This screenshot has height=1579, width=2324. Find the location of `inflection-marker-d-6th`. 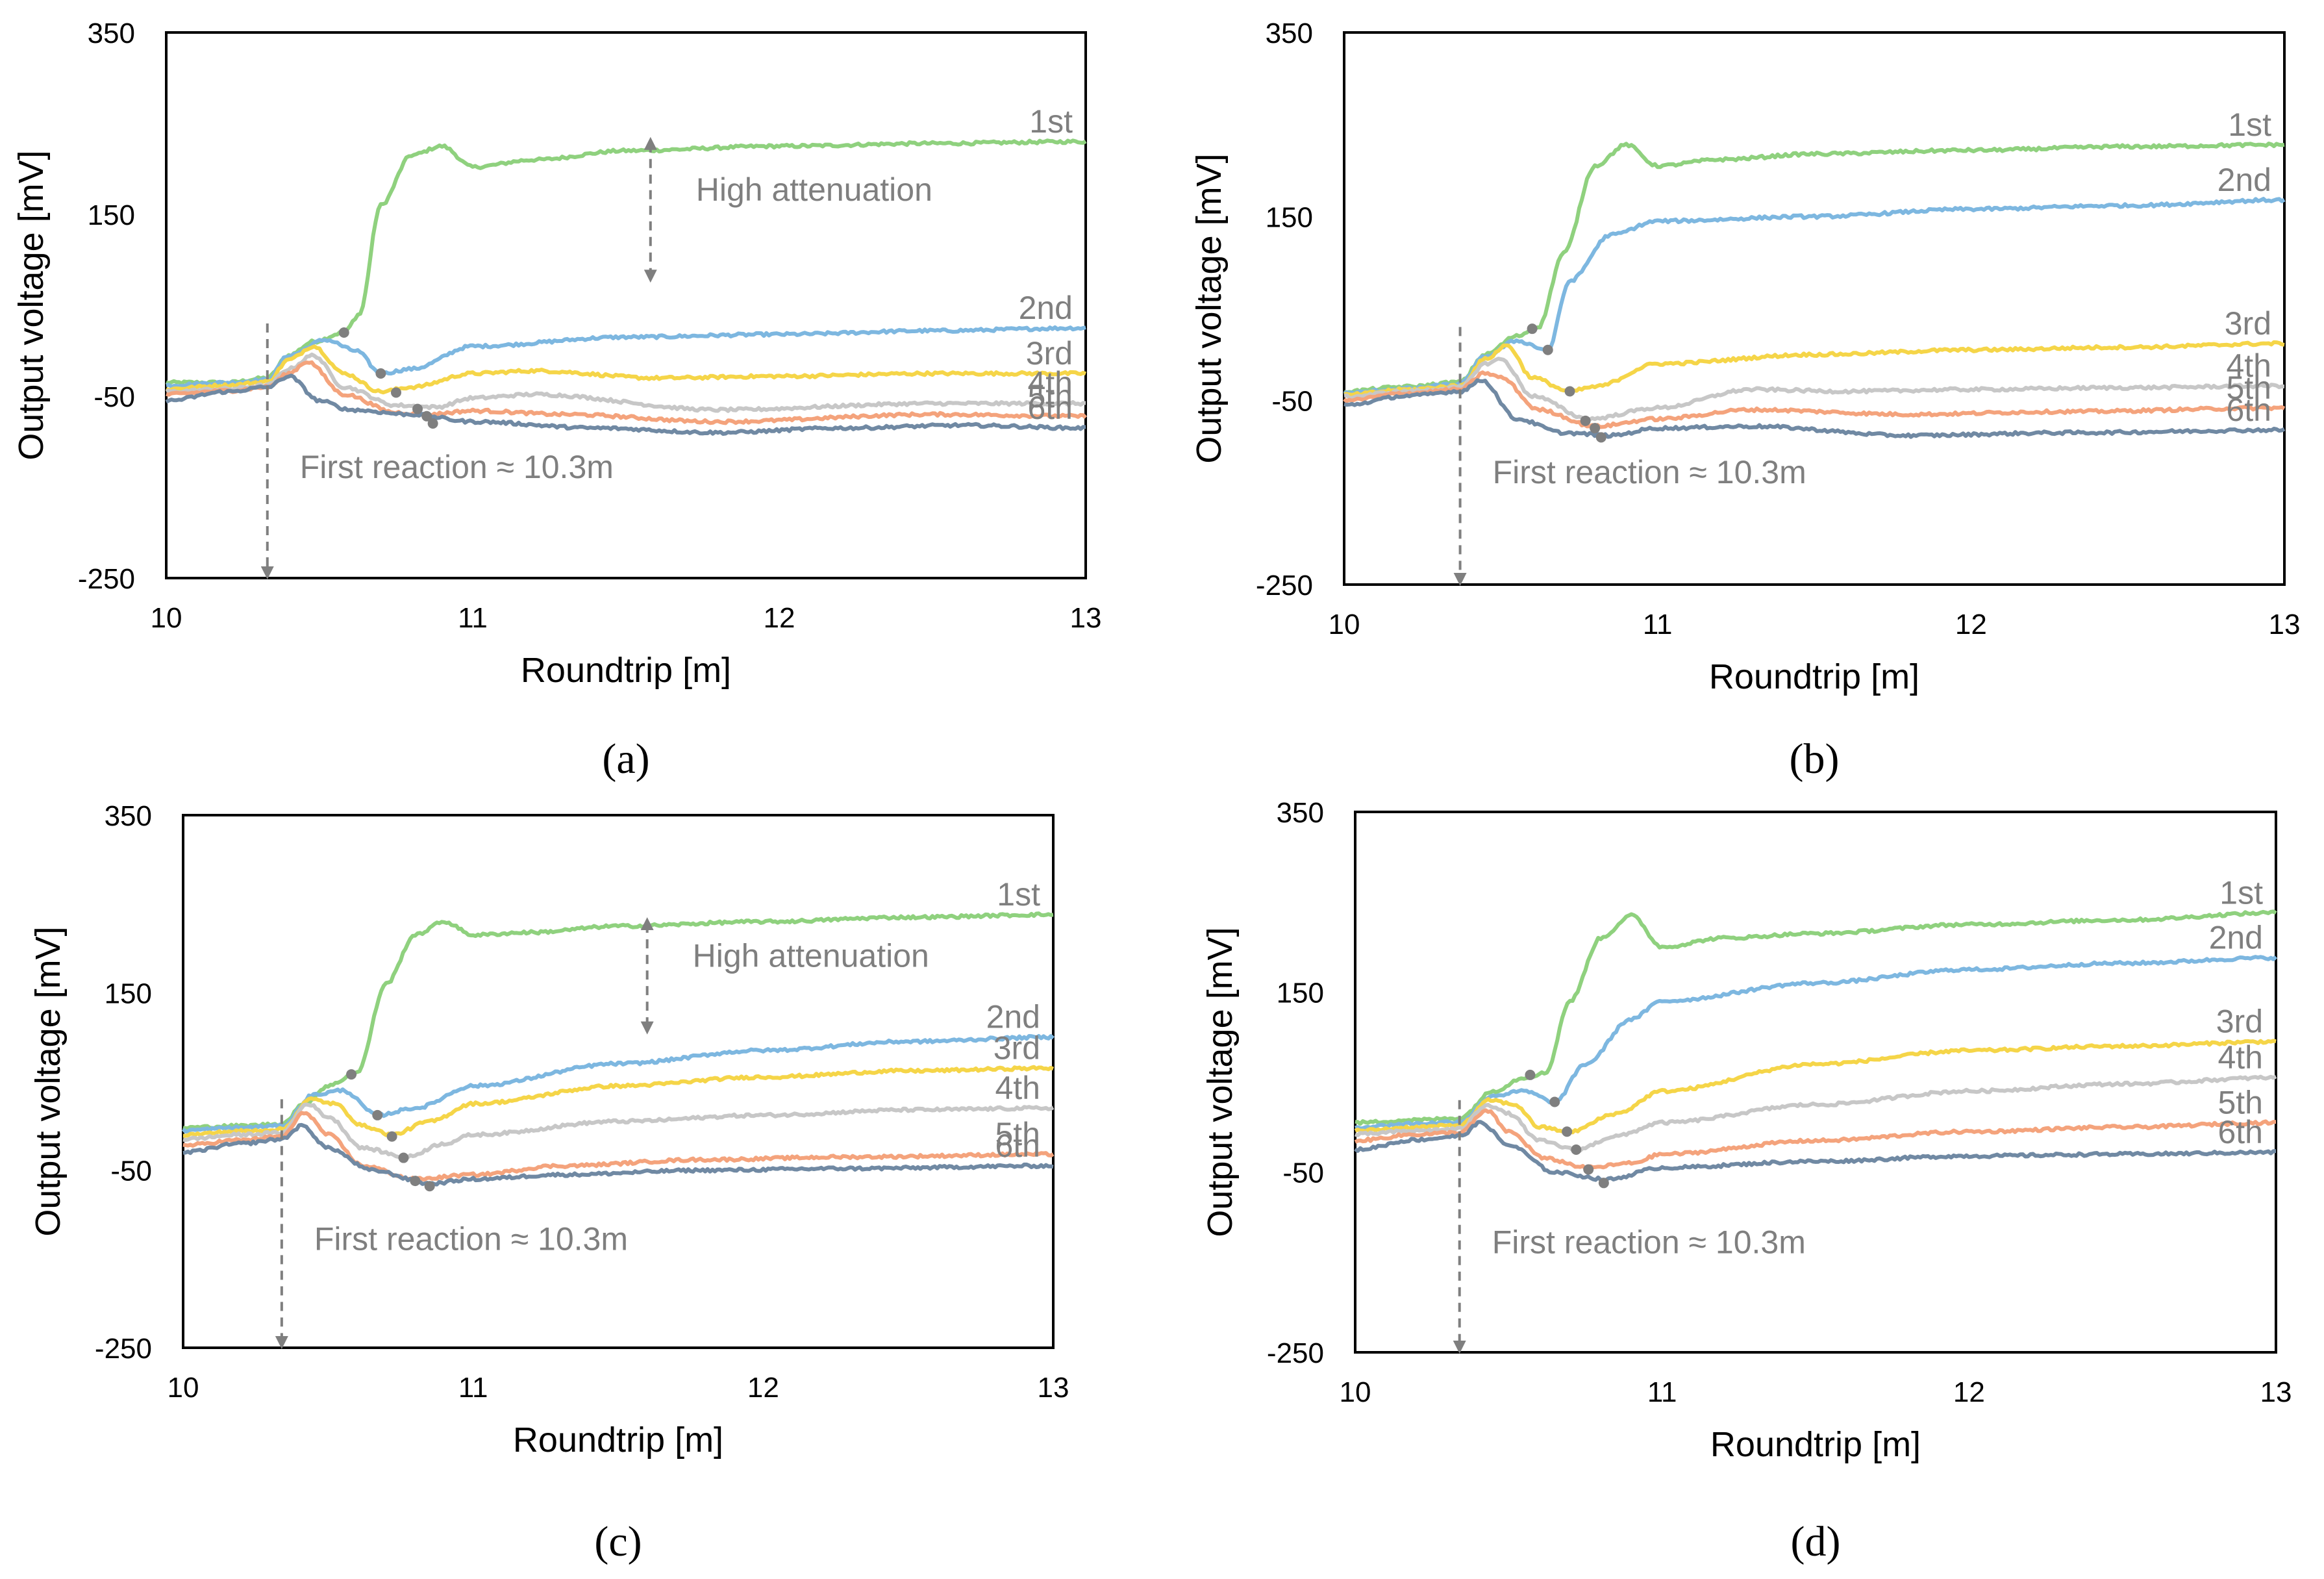

inflection-marker-d-6th is located at coordinates (1604, 1183).